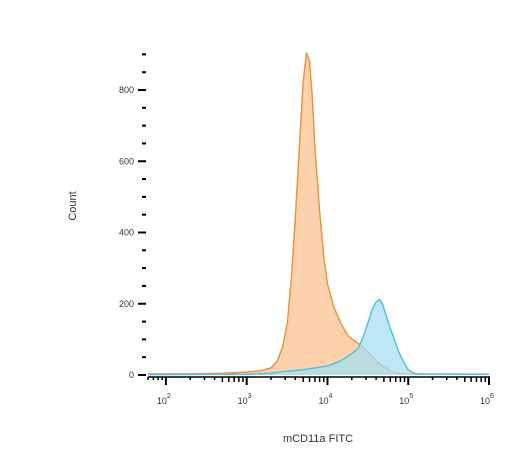 This screenshot has height=469, width=532. Describe the element at coordinates (492, 396) in the screenshot. I see `x-tick-exponent: 6` at that location.